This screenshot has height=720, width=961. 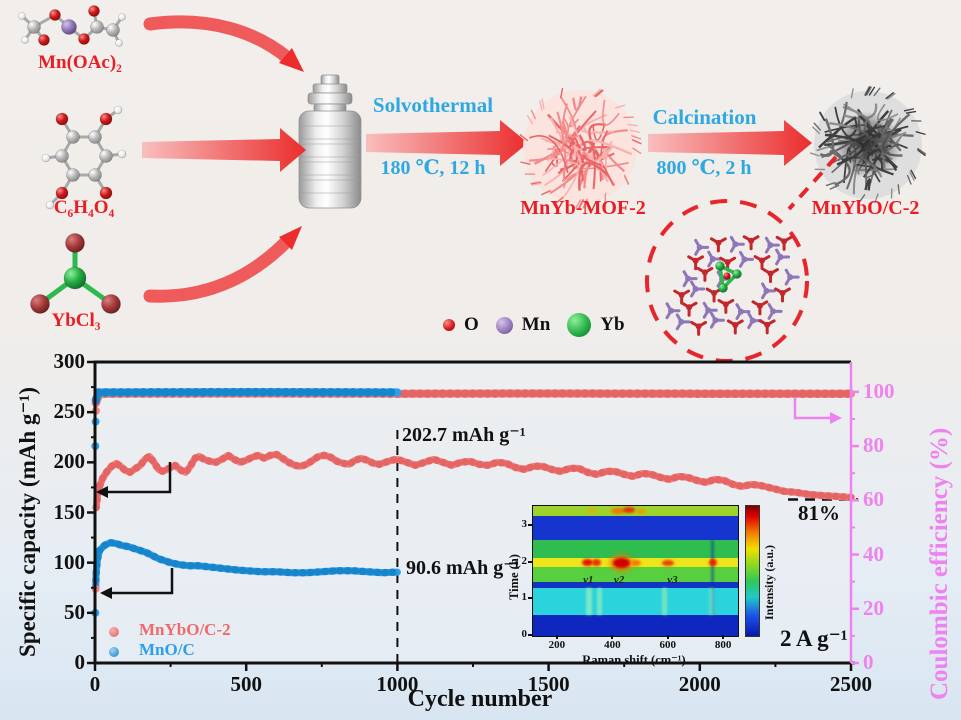 What do you see at coordinates (74, 611) in the screenshot?
I see `y-tick-left: 50` at bounding box center [74, 611].